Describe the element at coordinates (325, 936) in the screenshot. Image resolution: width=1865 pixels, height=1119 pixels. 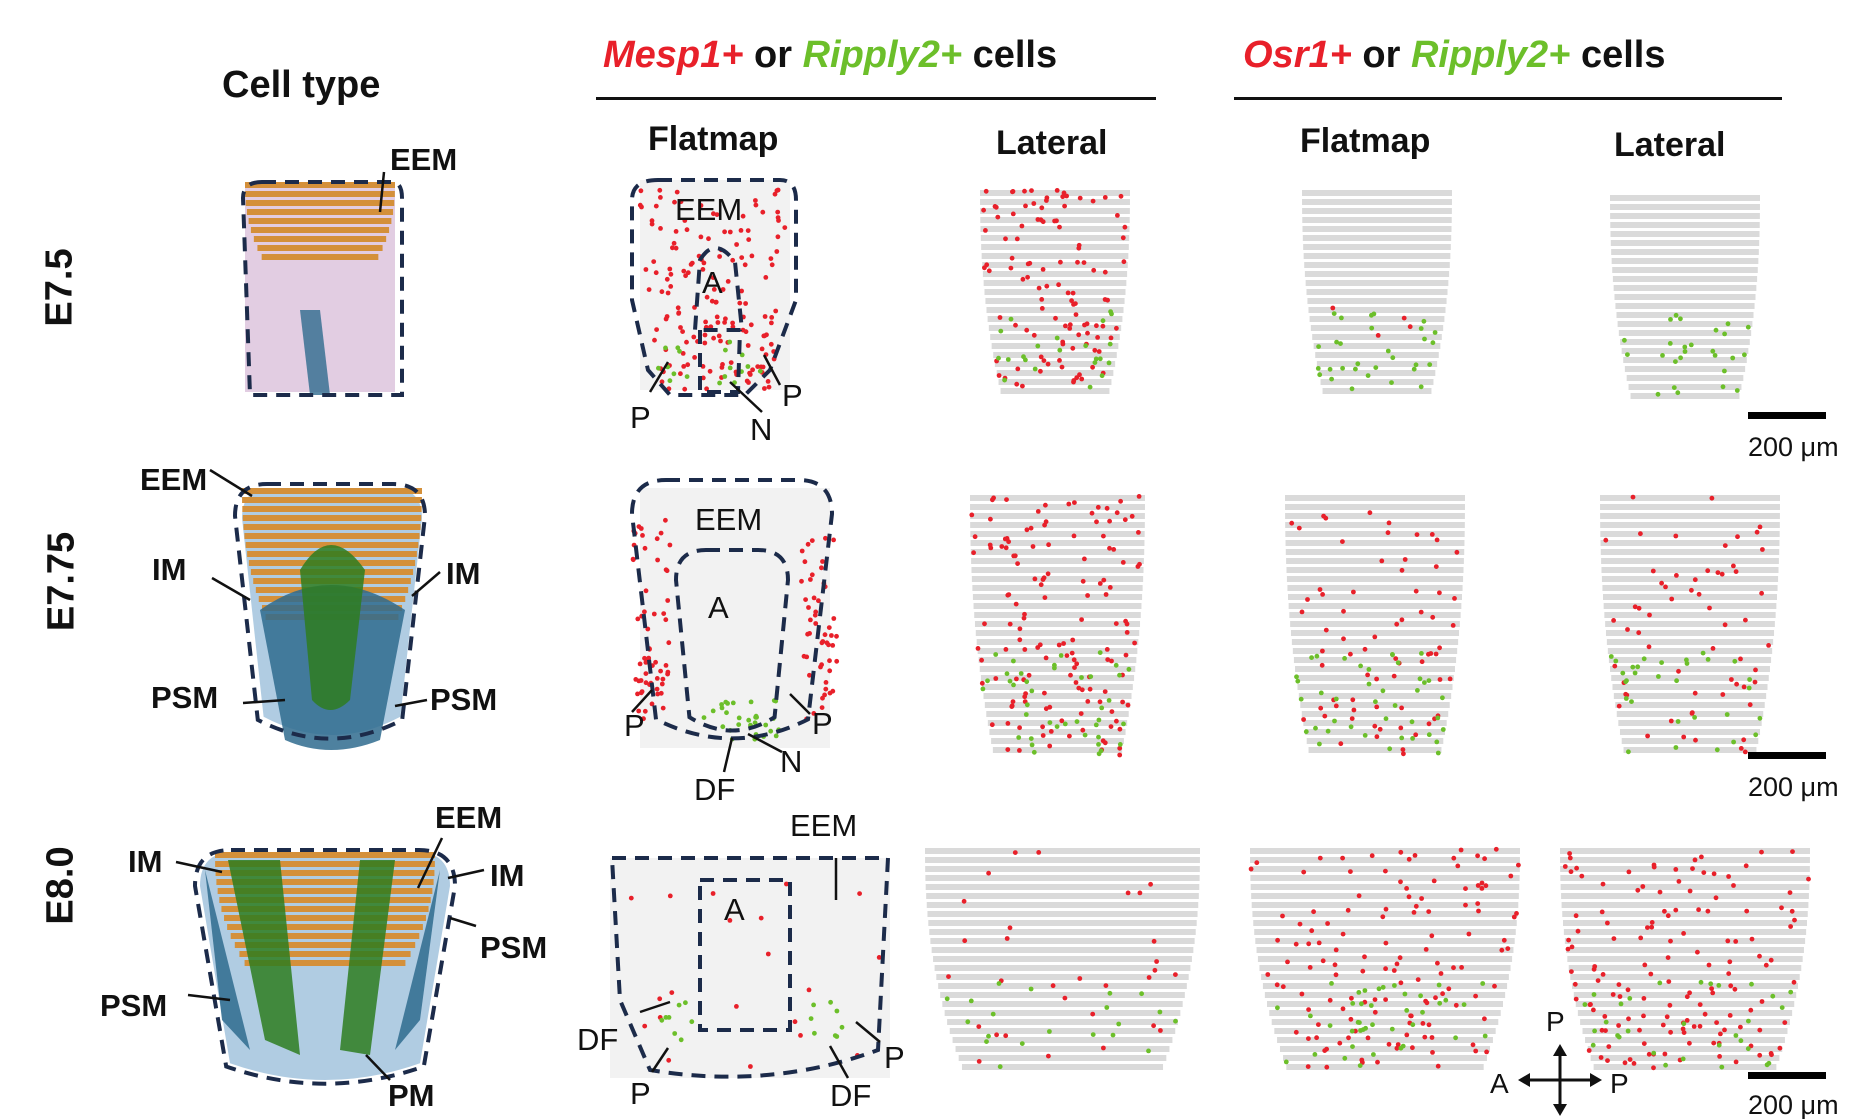
I see `celltype-e80-eem-stripe` at that location.